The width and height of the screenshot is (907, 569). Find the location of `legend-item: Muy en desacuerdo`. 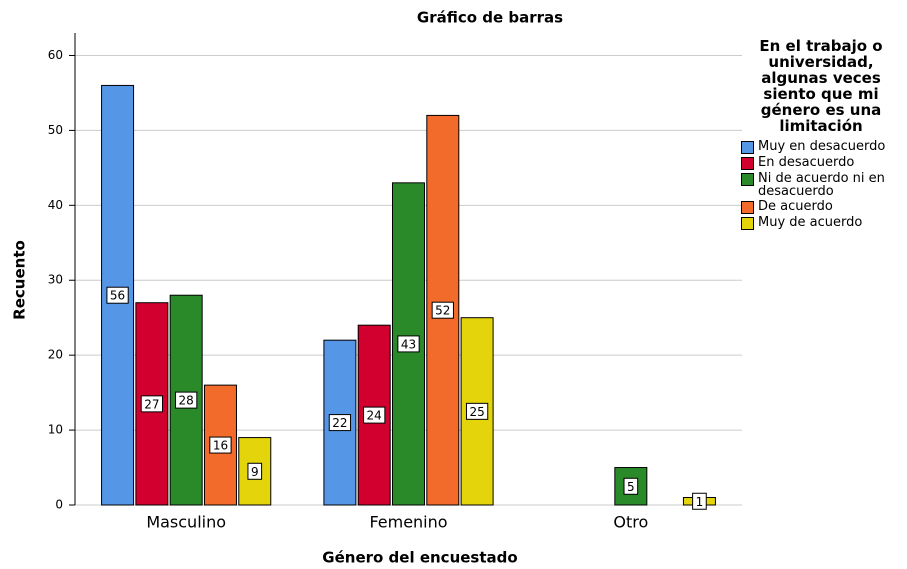

legend-item: Muy en desacuerdo is located at coordinates (821, 147).